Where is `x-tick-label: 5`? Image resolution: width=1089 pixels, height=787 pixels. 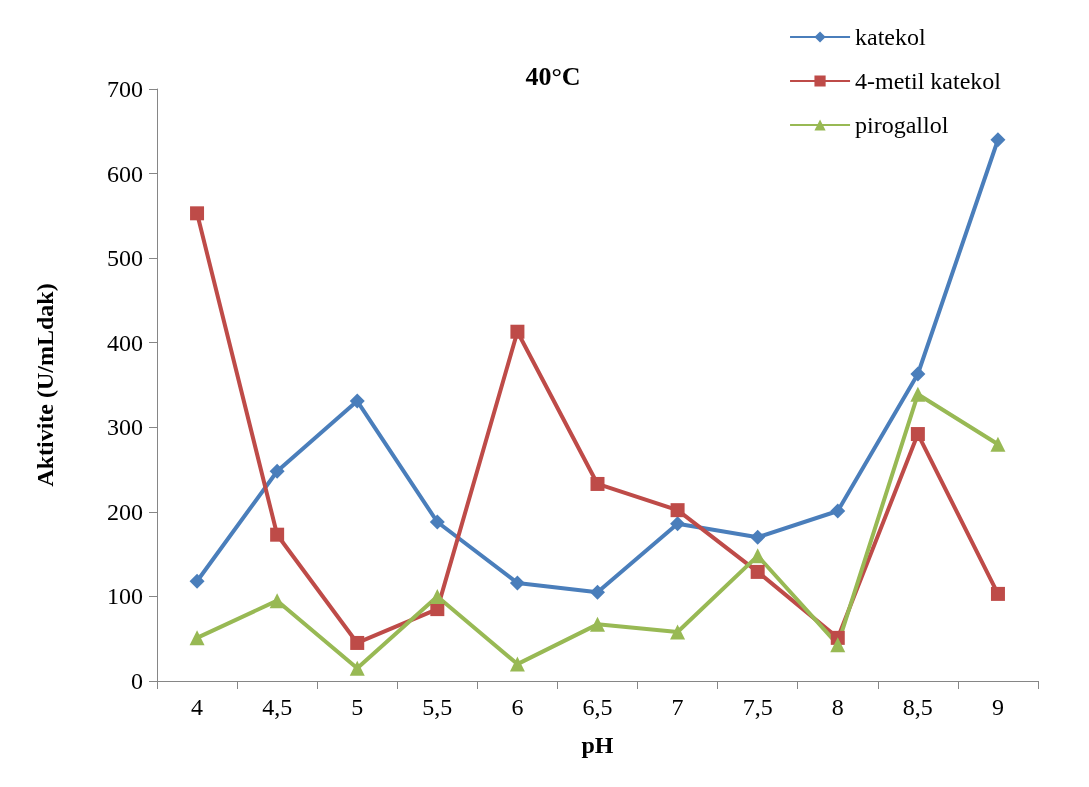
x-tick-label: 5 is located at coordinates (357, 707).